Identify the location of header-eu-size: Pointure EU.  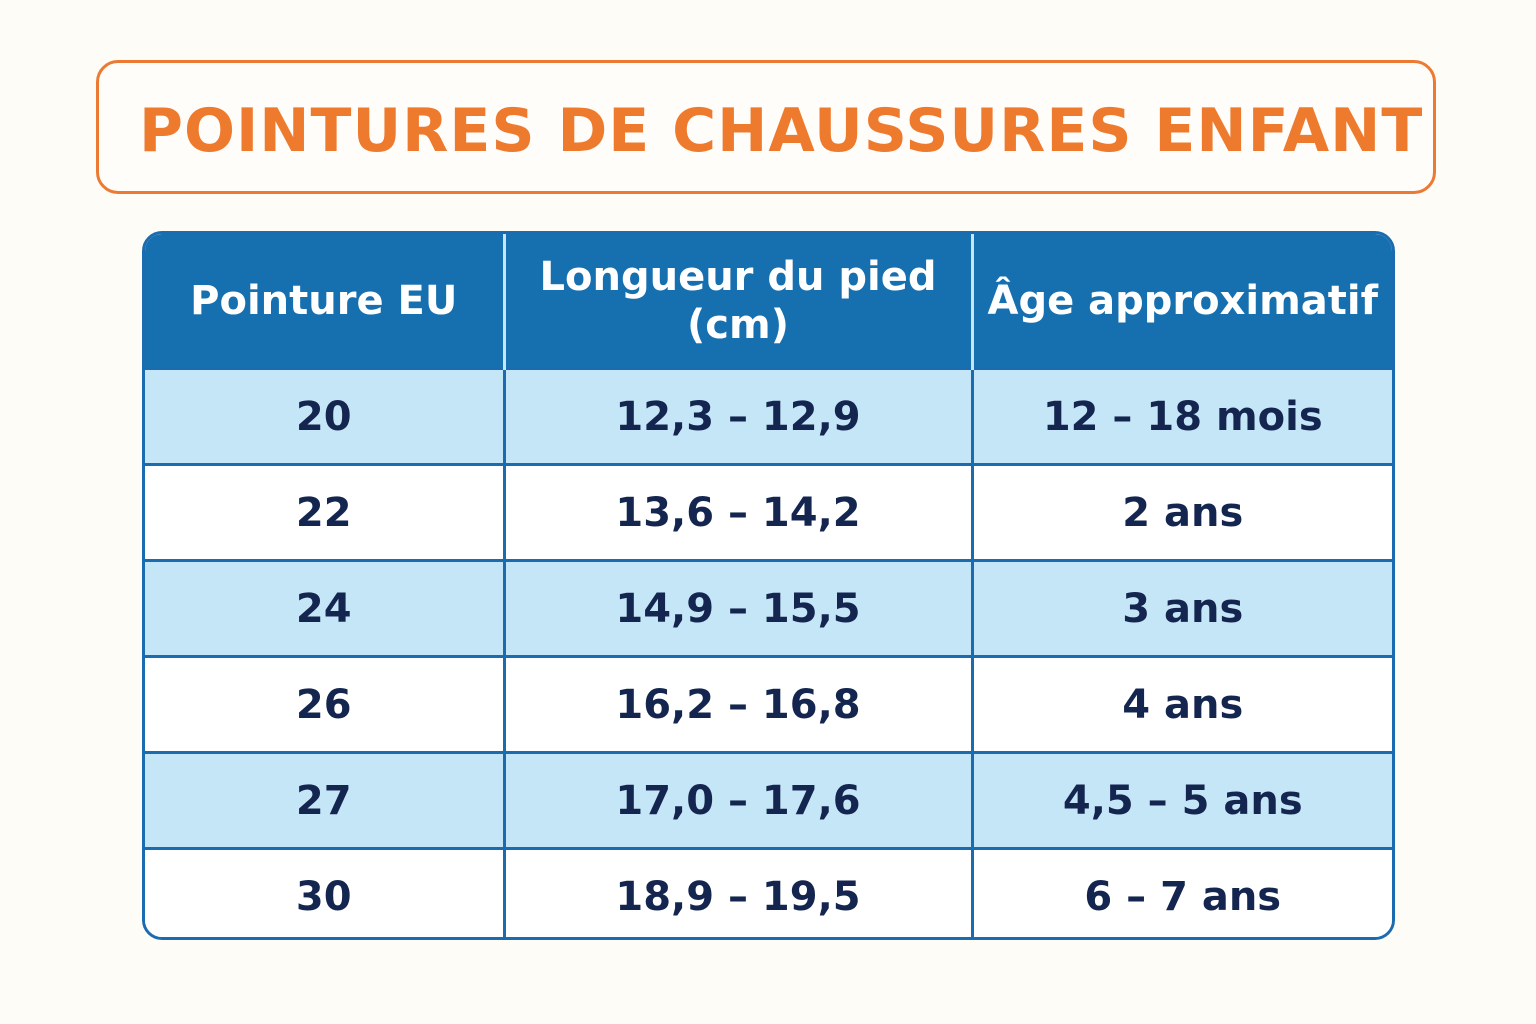
(325, 301).